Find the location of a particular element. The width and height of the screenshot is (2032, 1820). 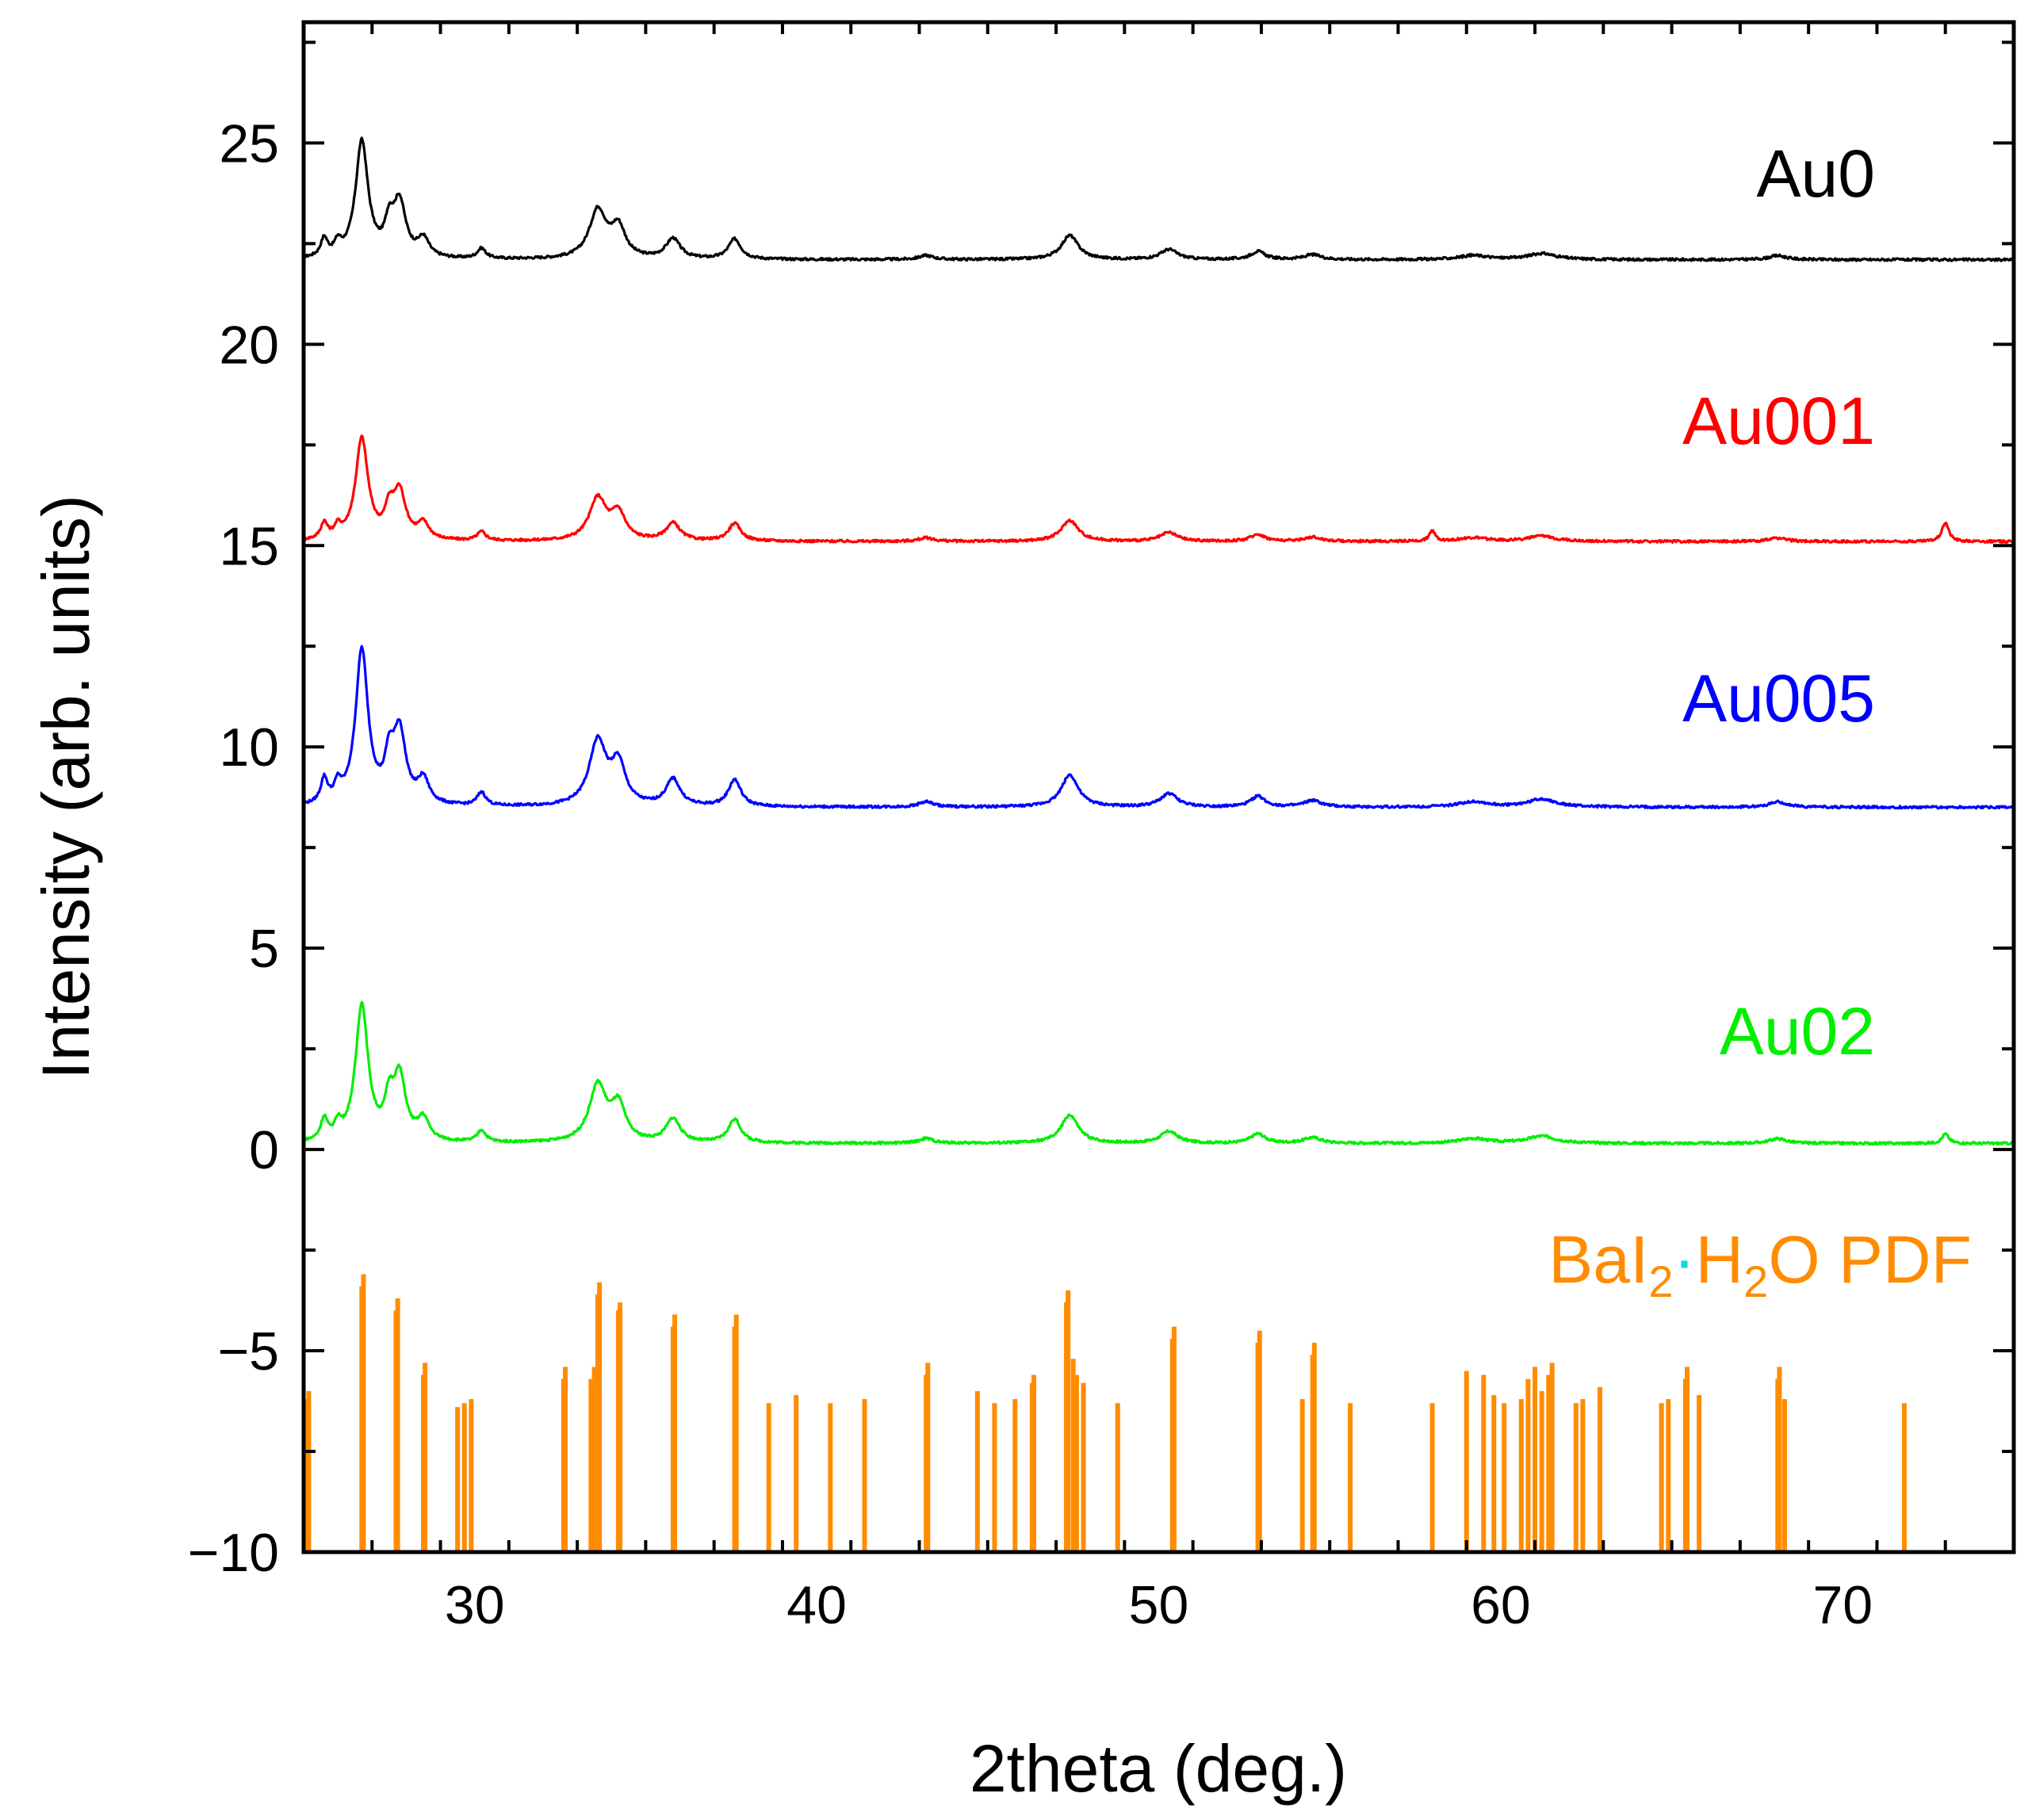

x-tick-label: 30 is located at coordinates (475, 1605).